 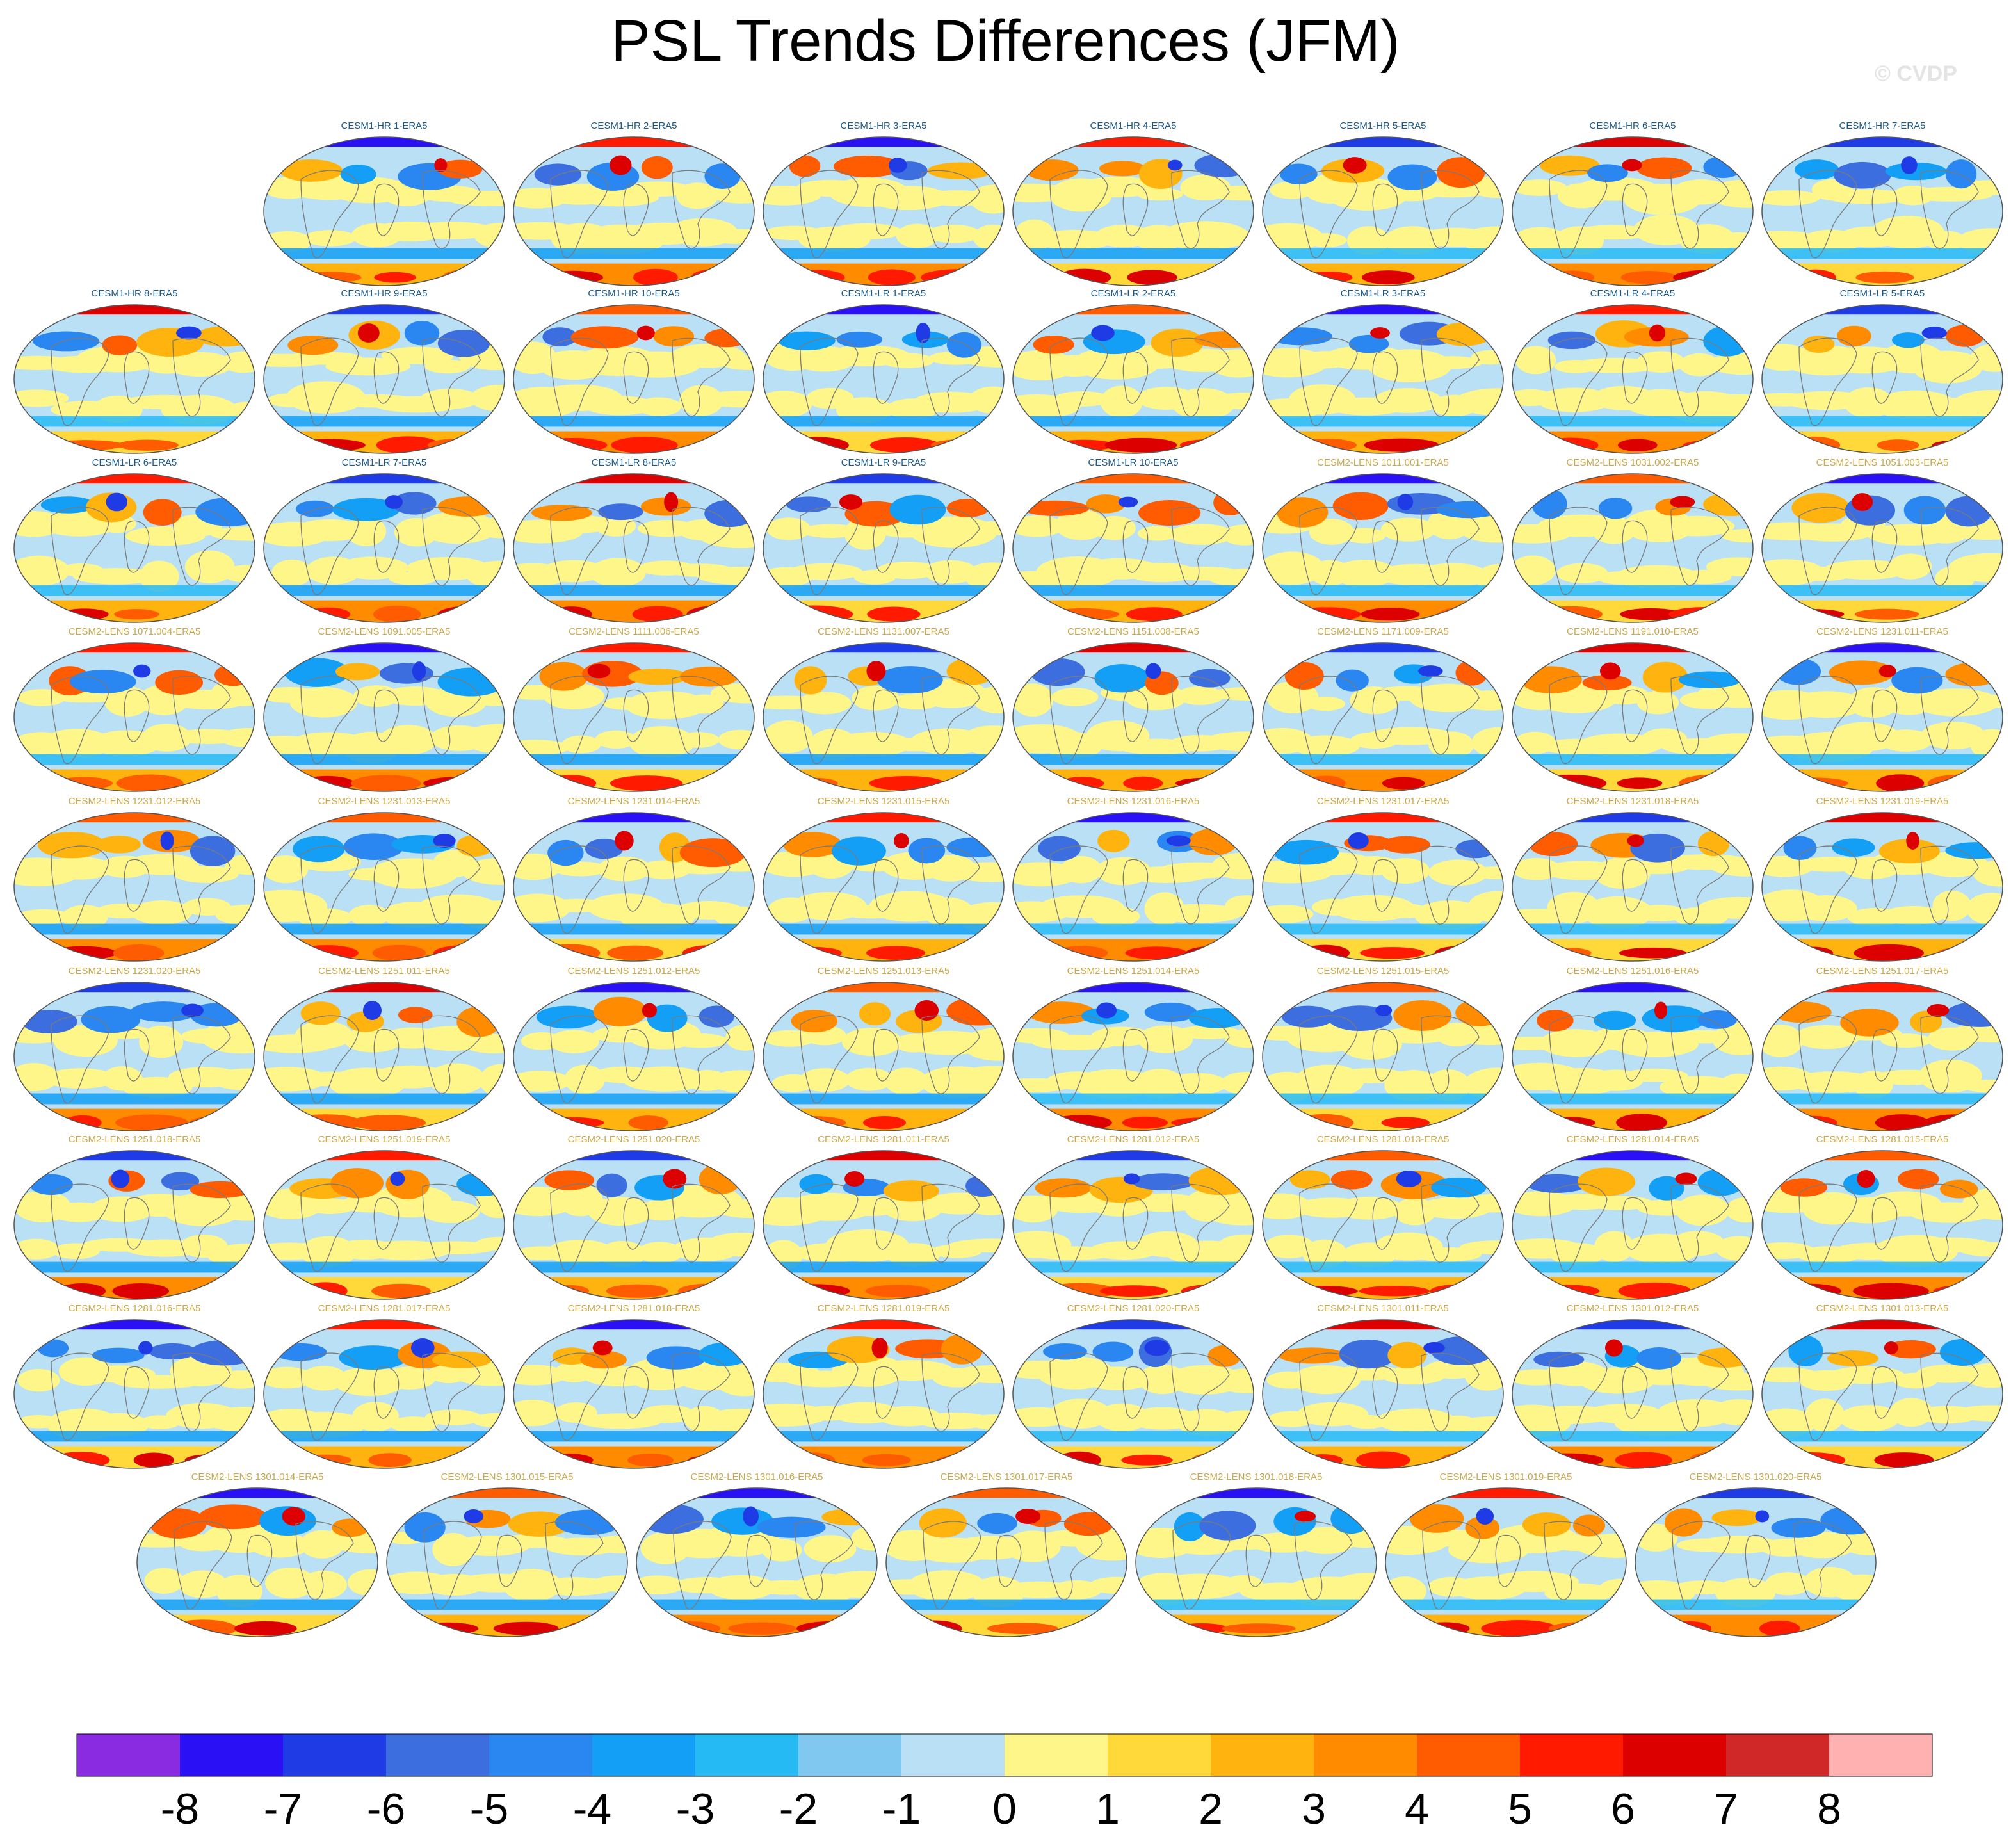 What do you see at coordinates (1004, 1809) in the screenshot?
I see `colorbar-tick-label: 0` at bounding box center [1004, 1809].